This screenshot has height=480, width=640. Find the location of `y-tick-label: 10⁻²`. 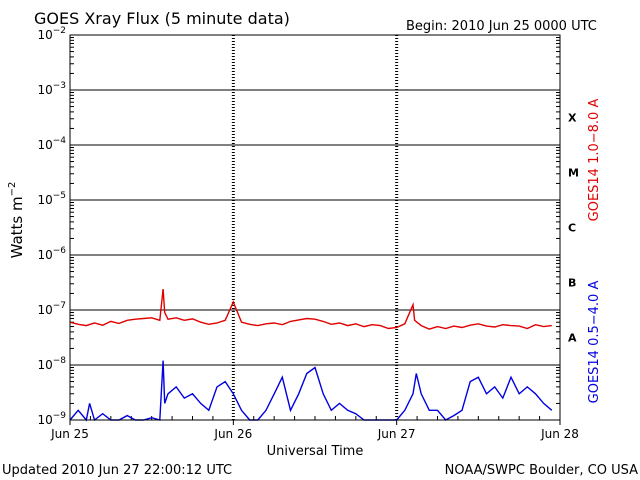

y-tick-label: 10⁻² is located at coordinates (51, 34).